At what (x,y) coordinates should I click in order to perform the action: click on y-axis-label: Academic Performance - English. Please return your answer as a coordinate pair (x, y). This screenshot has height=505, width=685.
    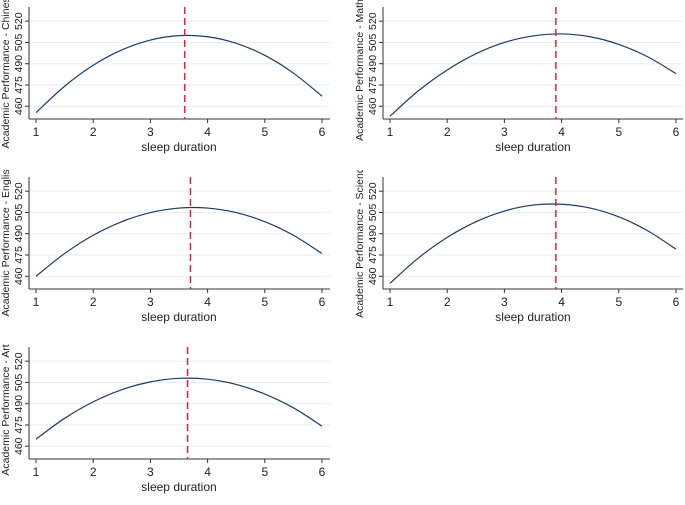
    Looking at the image, I should click on (6, 243).